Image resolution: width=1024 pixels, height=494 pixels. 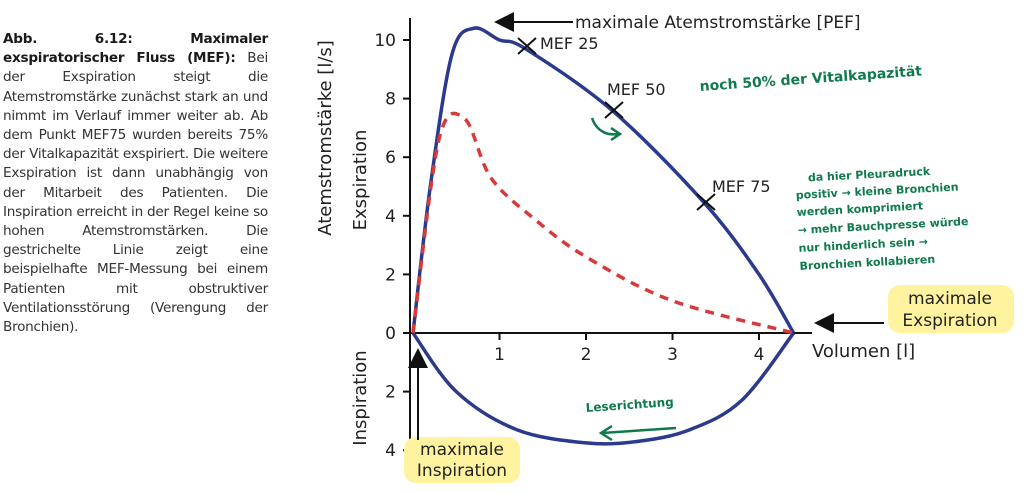 I want to click on y-tick-label: 6, so click(x=390, y=158).